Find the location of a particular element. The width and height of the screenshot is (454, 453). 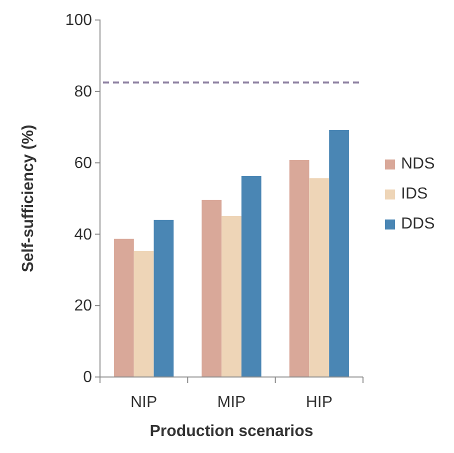

x-axis-title: Production scenarios is located at coordinates (232, 431).